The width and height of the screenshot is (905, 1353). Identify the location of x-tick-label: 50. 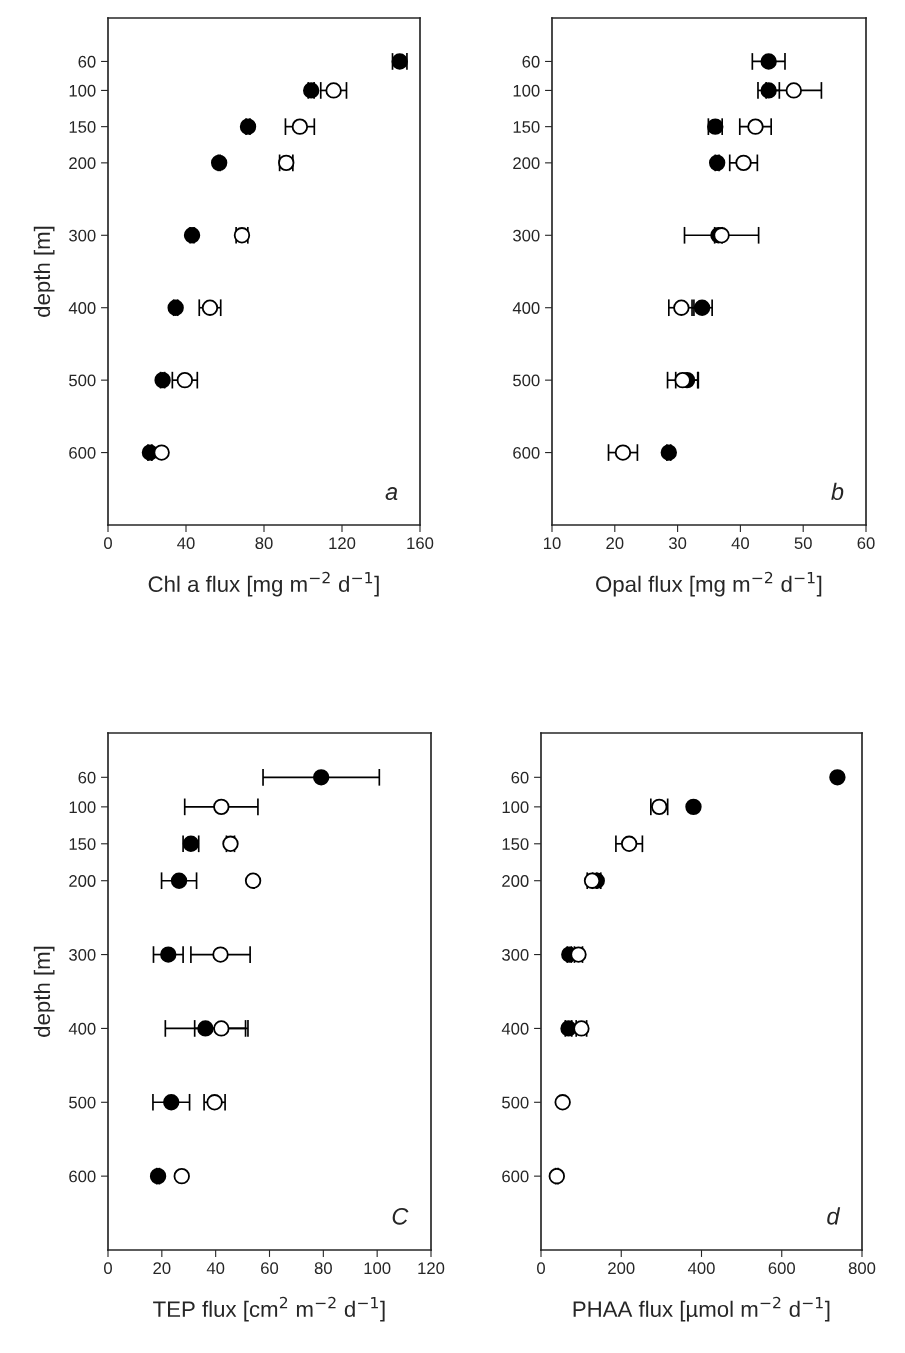
(803, 543).